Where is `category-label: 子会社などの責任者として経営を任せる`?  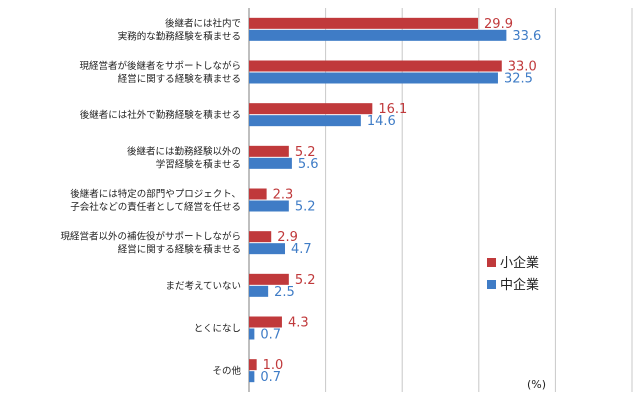
category-label: 子会社などの責任者として経営を任せる is located at coordinates (155, 207).